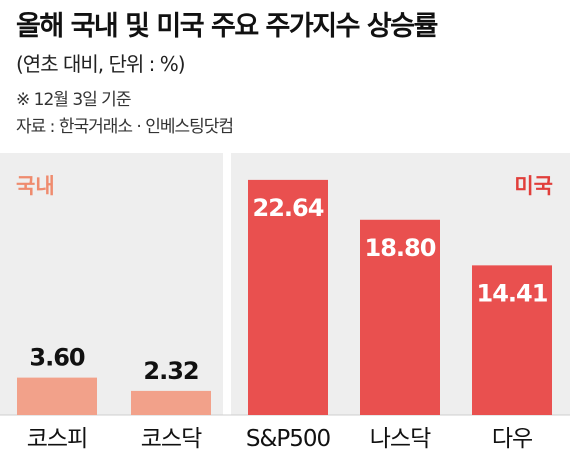 This screenshot has width=570, height=456. I want to click on bar-value-label: 2.32, so click(170, 371).